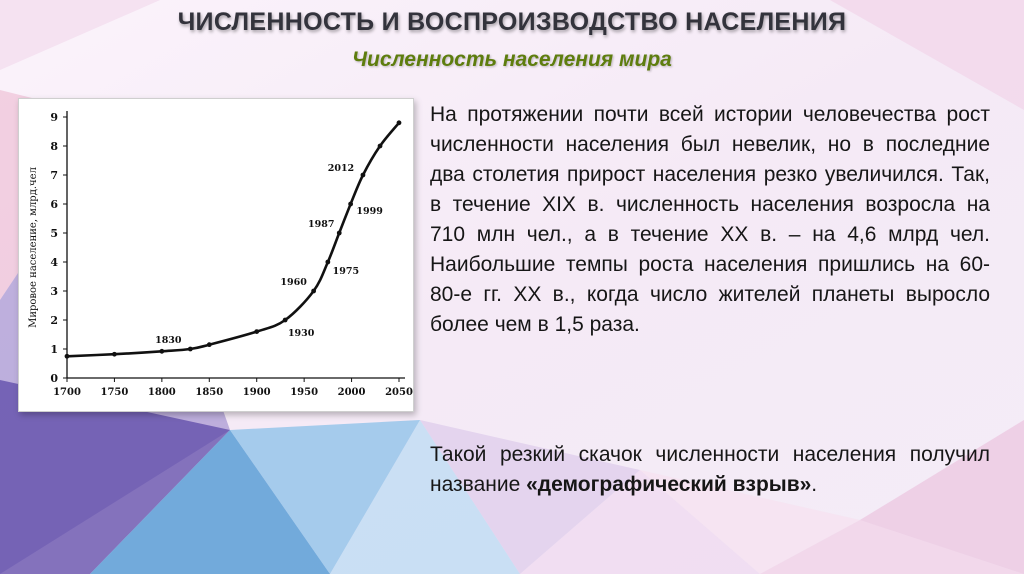 This screenshot has height=574, width=1024. I want to click on y-axis-label: Мировое население, млрд.чел, so click(33, 247).